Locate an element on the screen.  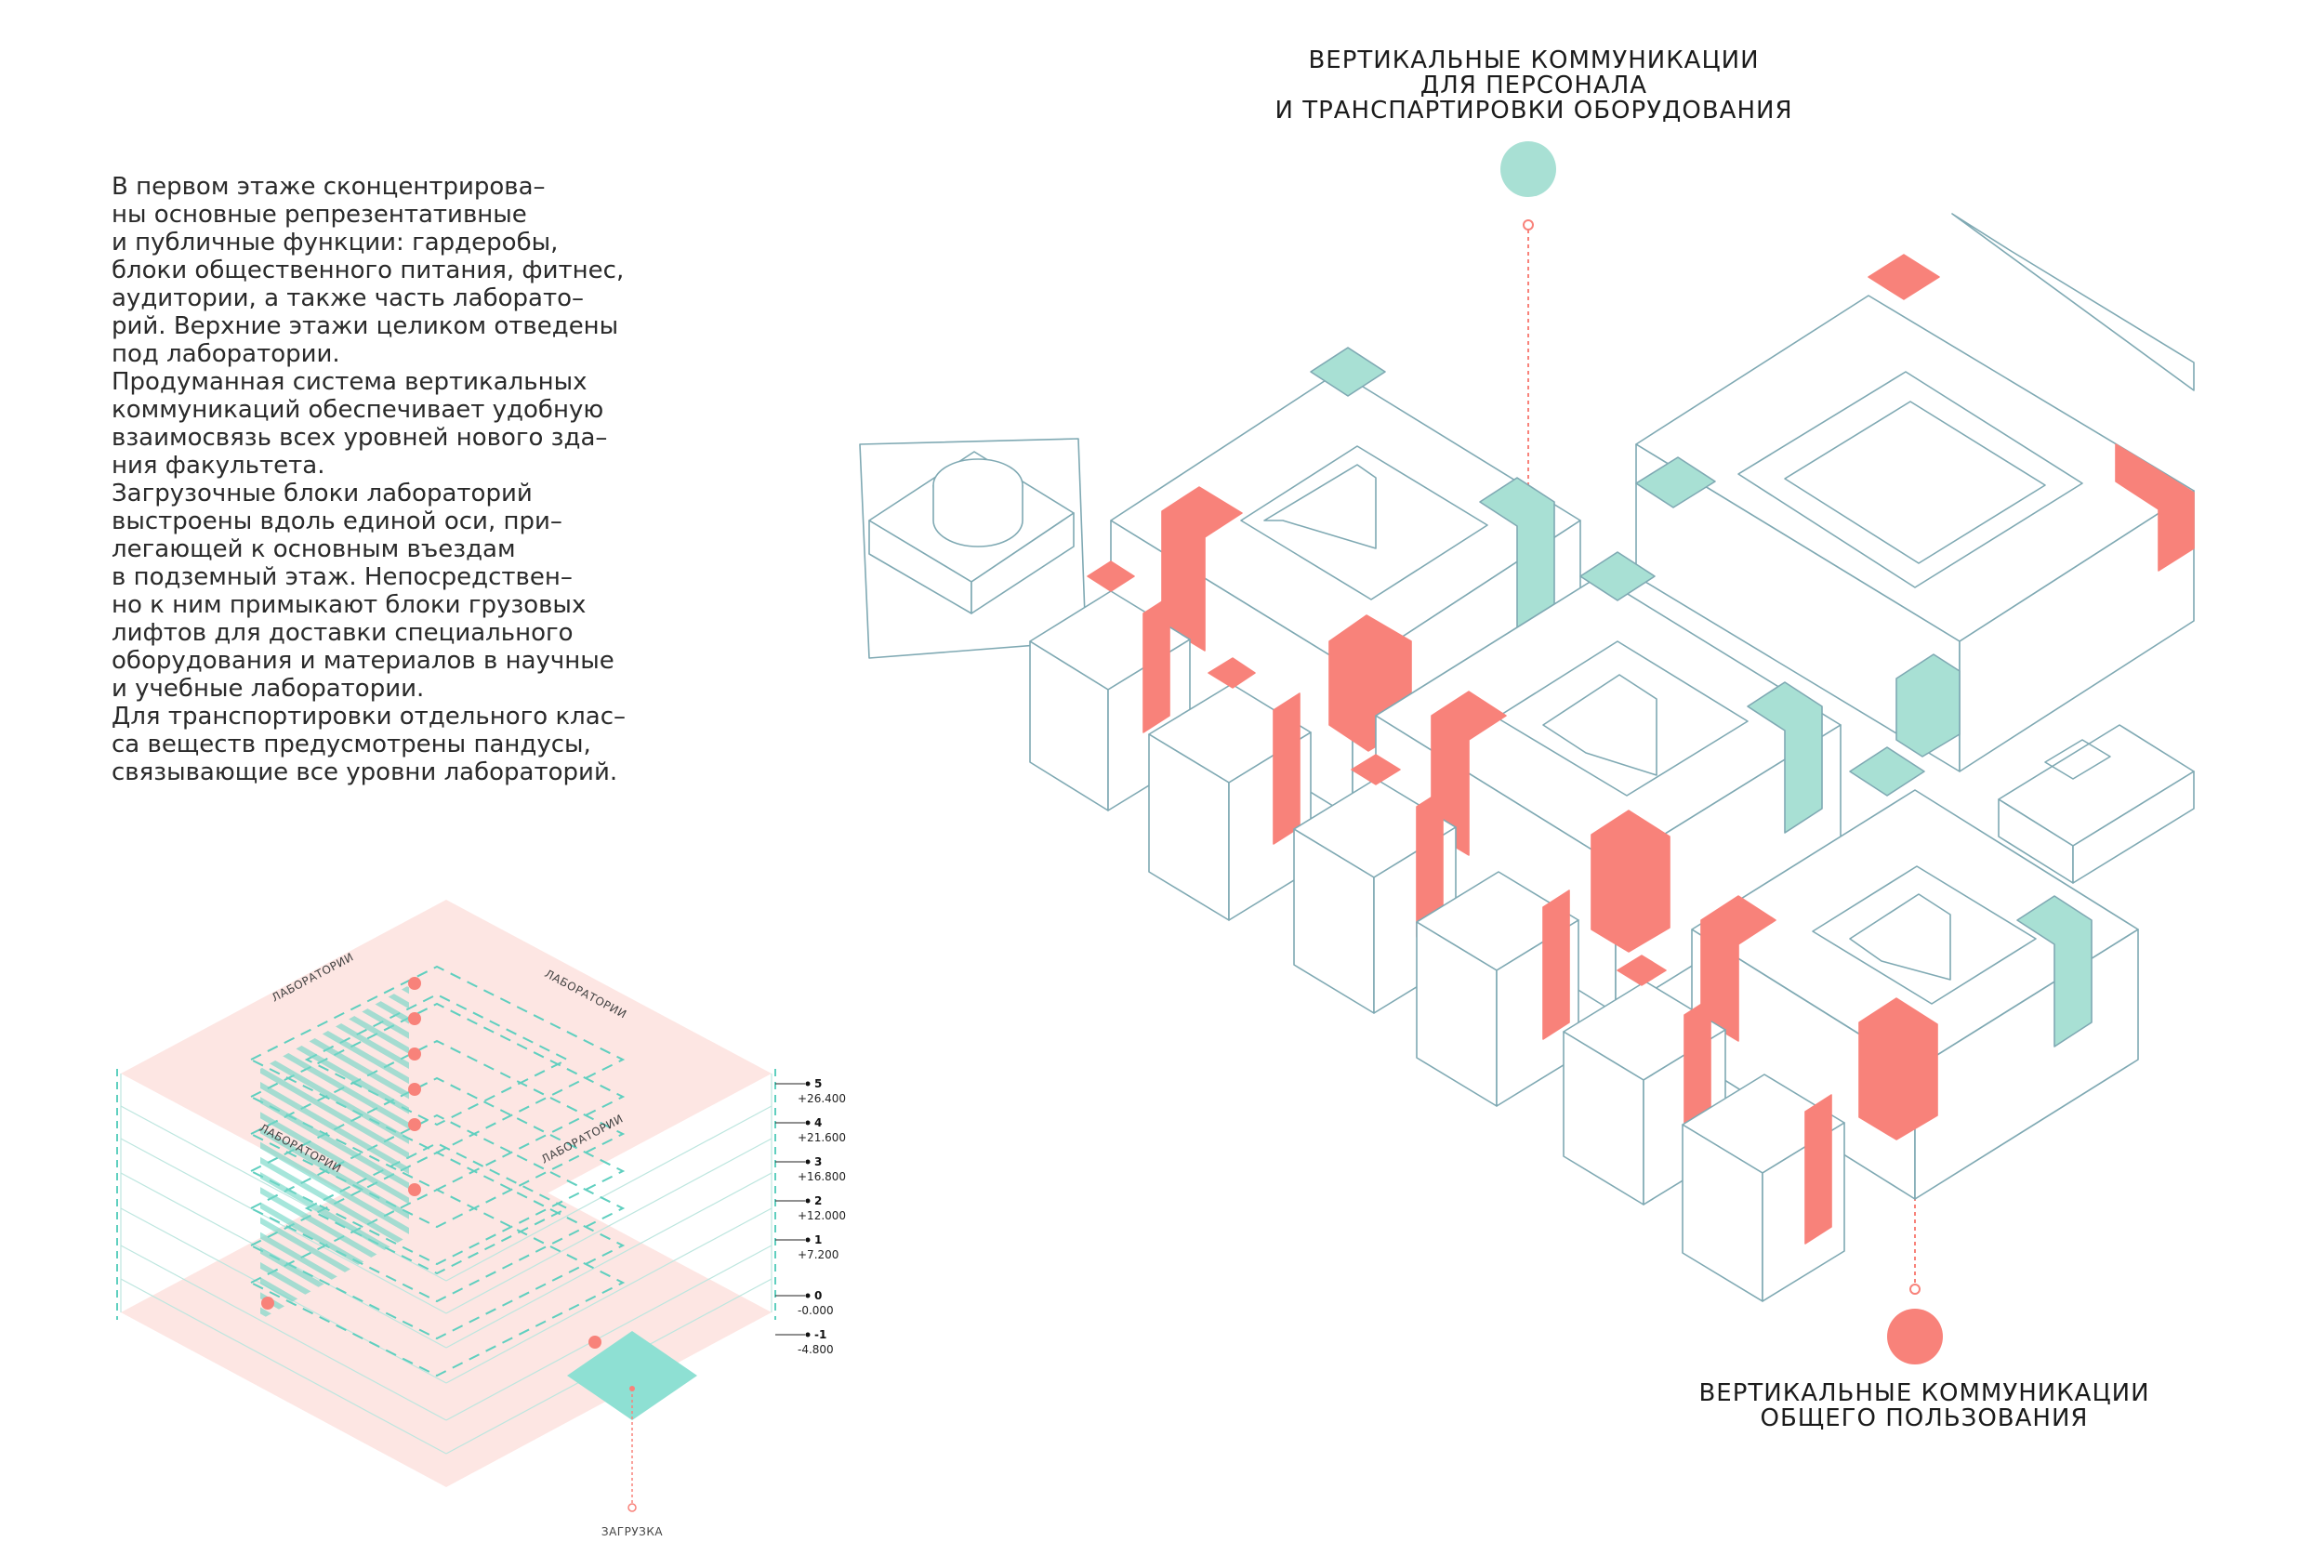
desc-line: В первом этаже сконцентрирова– is located at coordinates (329, 187).